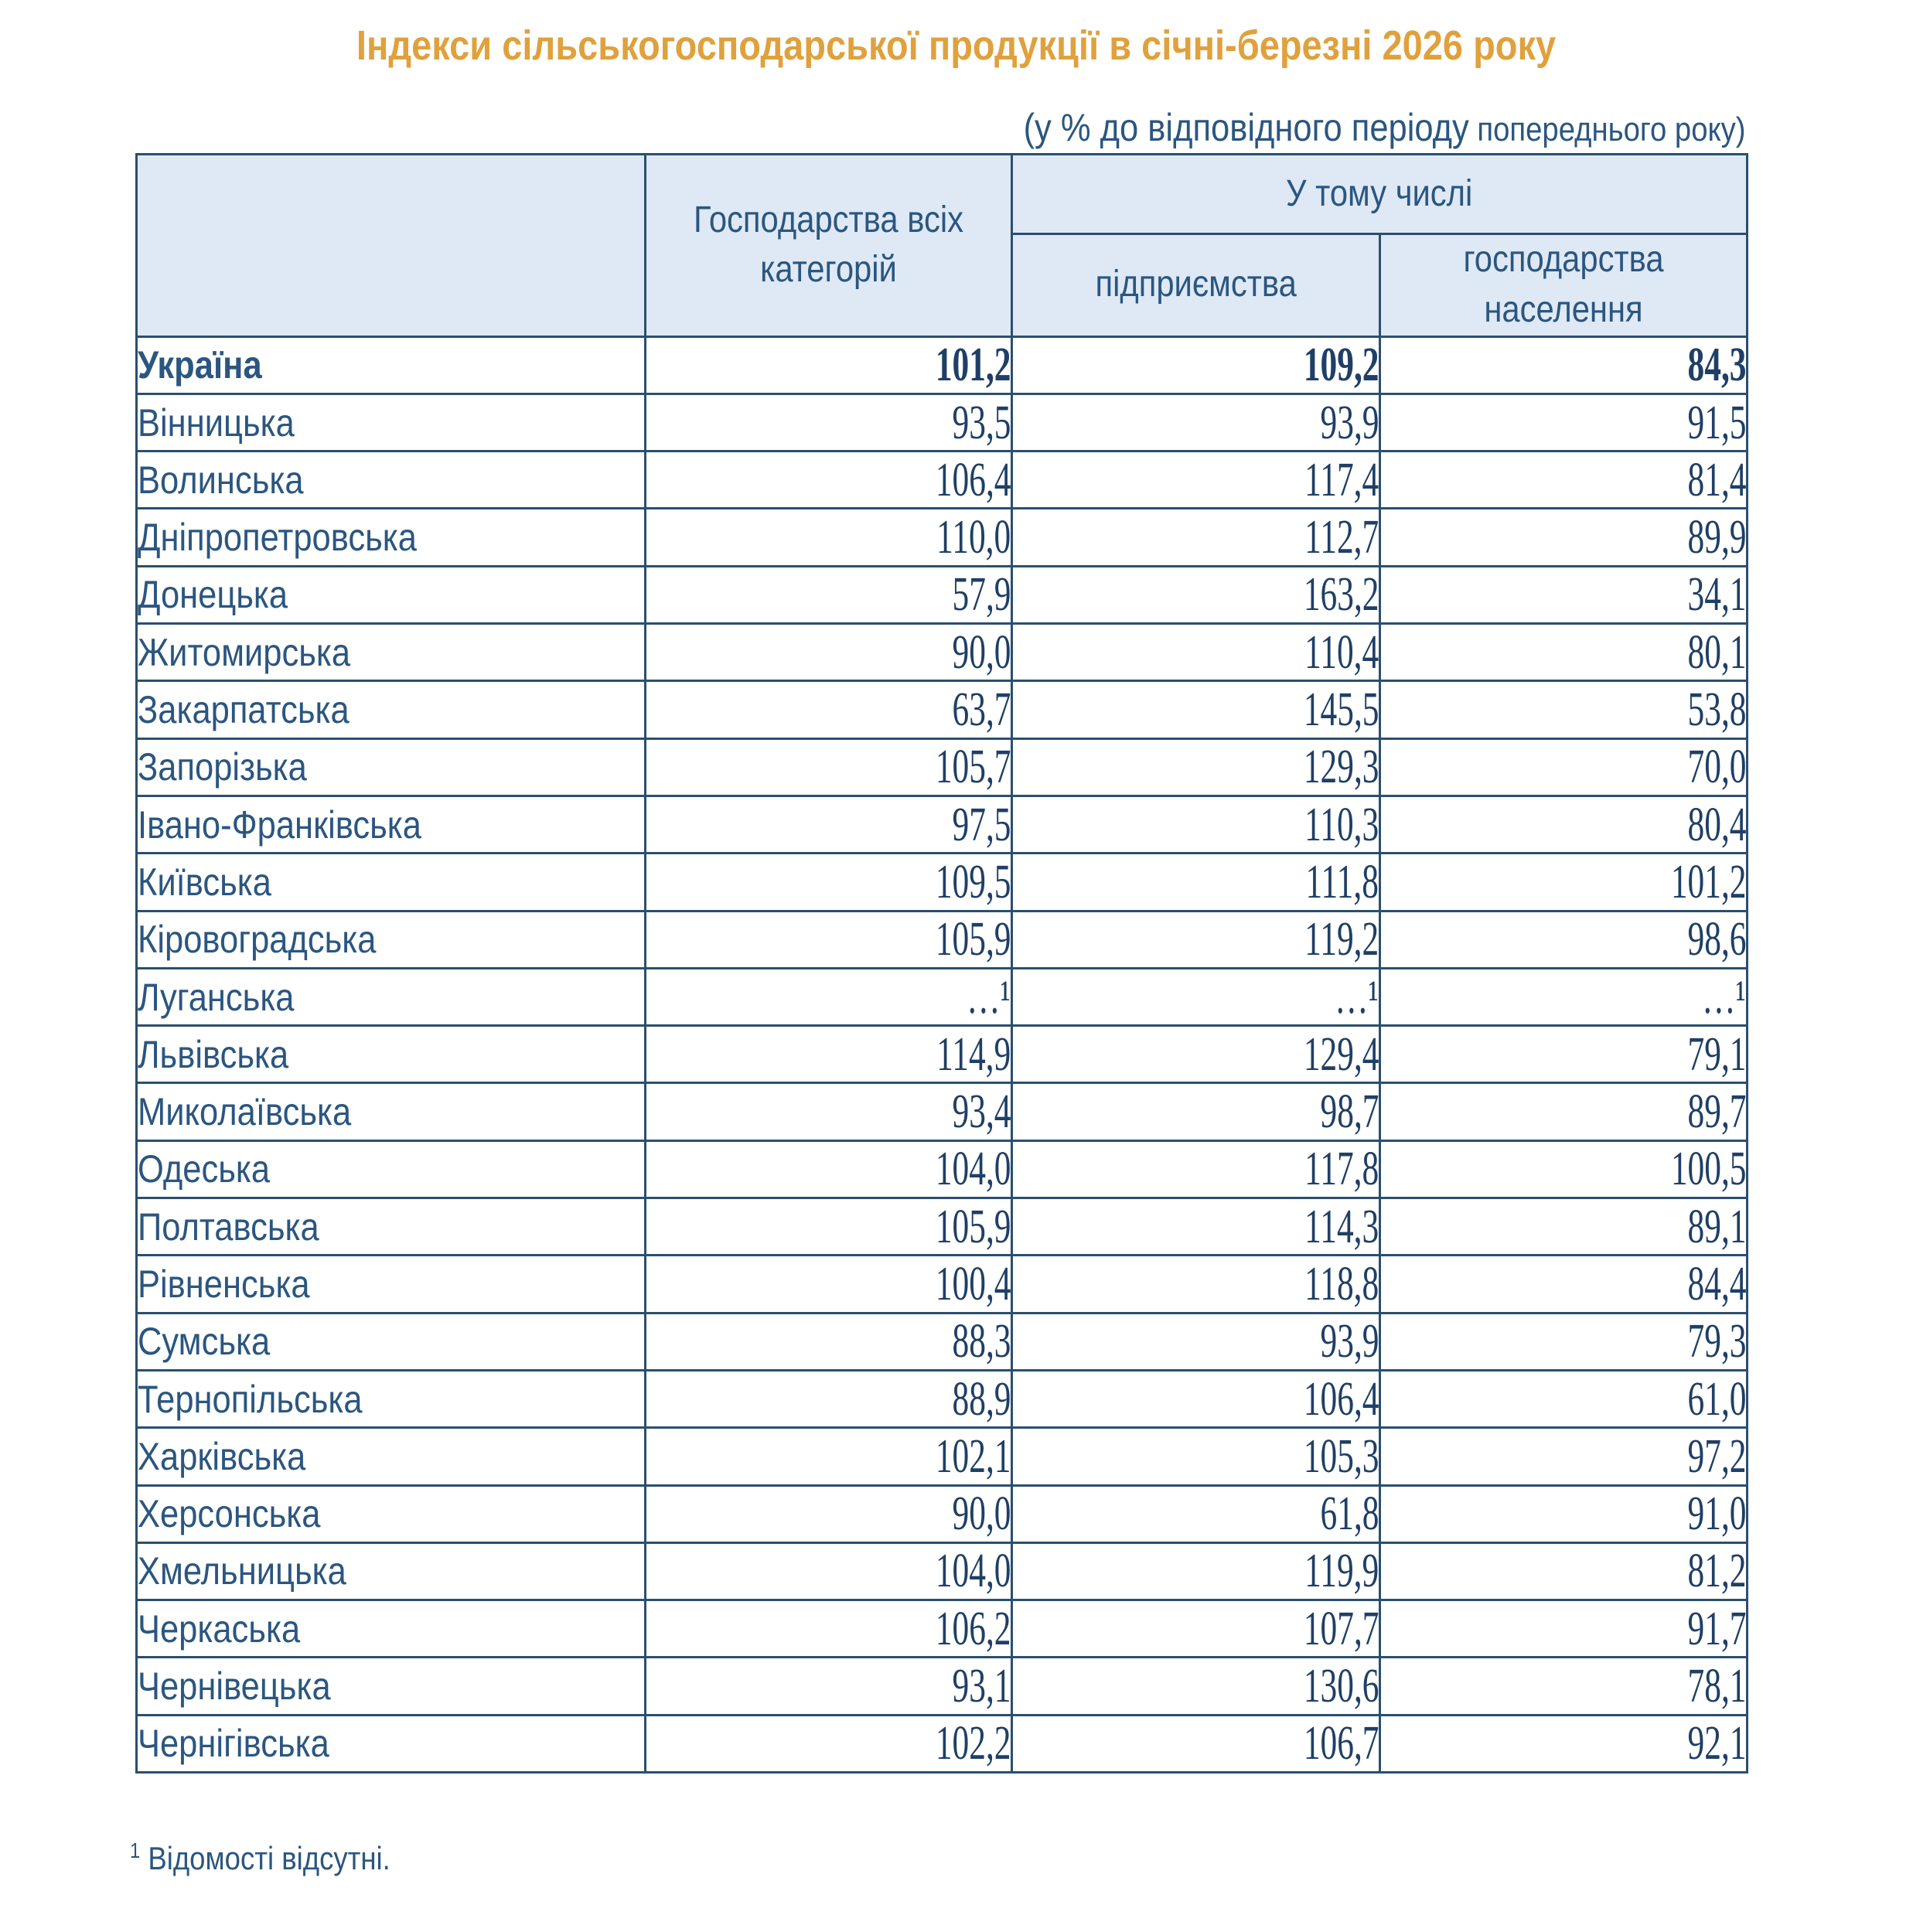 This screenshot has height=1932, width=1913. Describe the element at coordinates (981, 1686) in the screenshot. I see `value-all-farms: 93,1` at that location.